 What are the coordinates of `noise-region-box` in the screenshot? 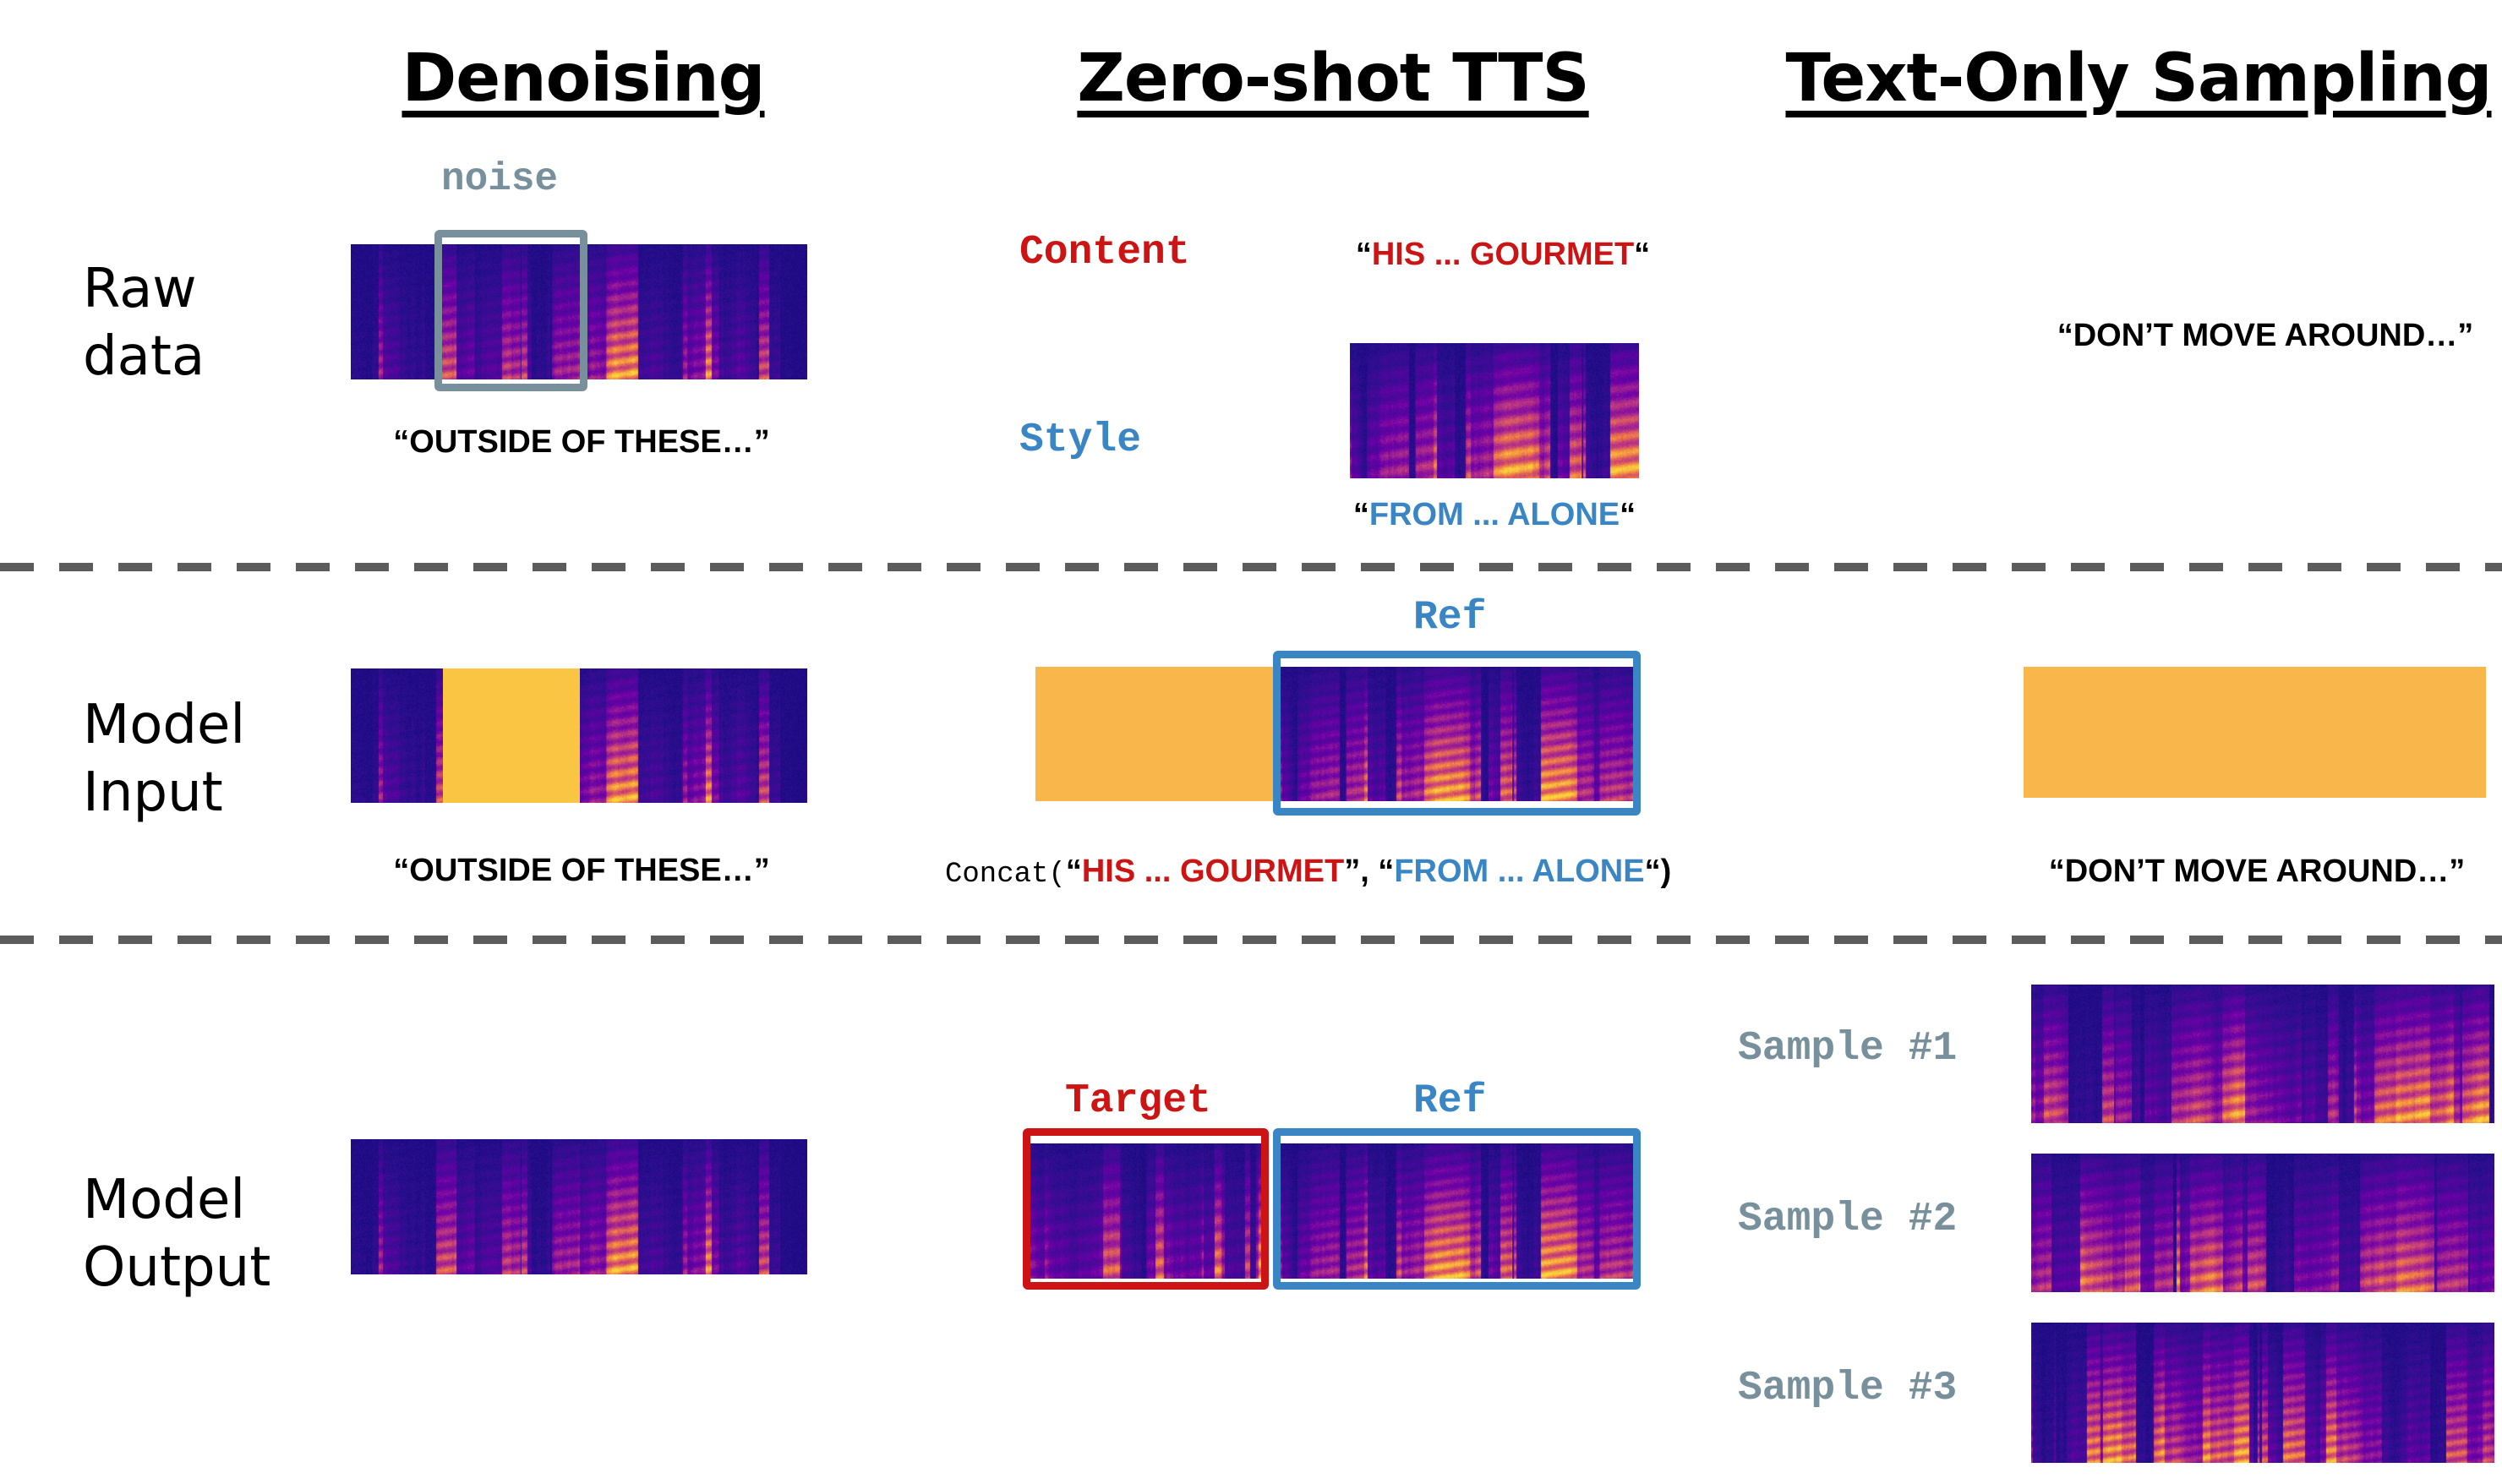 It's located at (510, 311).